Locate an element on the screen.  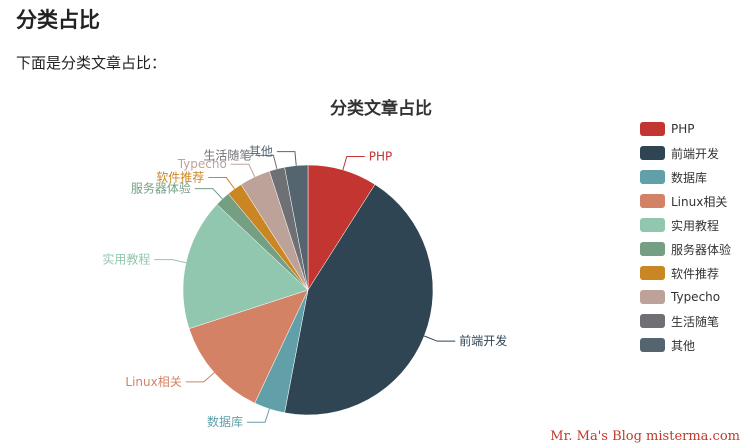
legend-label-1: 前端开发 is located at coordinates (695, 153).